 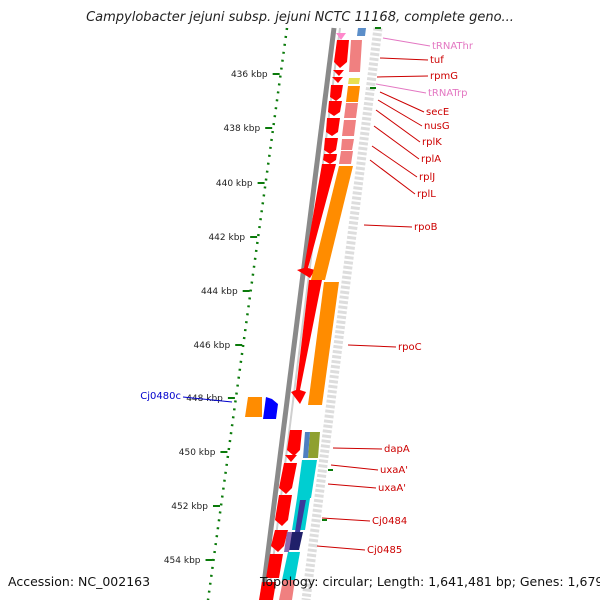 What do you see at coordinates (333, 127) in the screenshot?
I see `feature-rpla` at bounding box center [333, 127].